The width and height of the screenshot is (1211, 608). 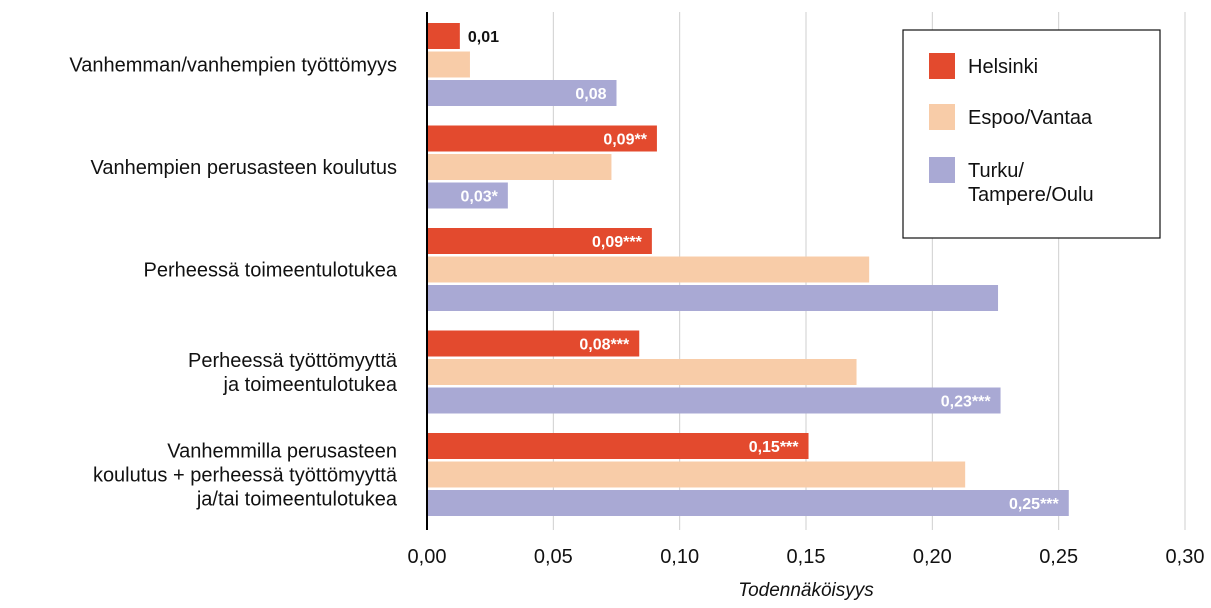 What do you see at coordinates (617, 242) in the screenshot?
I see `data-label: 0,09***` at bounding box center [617, 242].